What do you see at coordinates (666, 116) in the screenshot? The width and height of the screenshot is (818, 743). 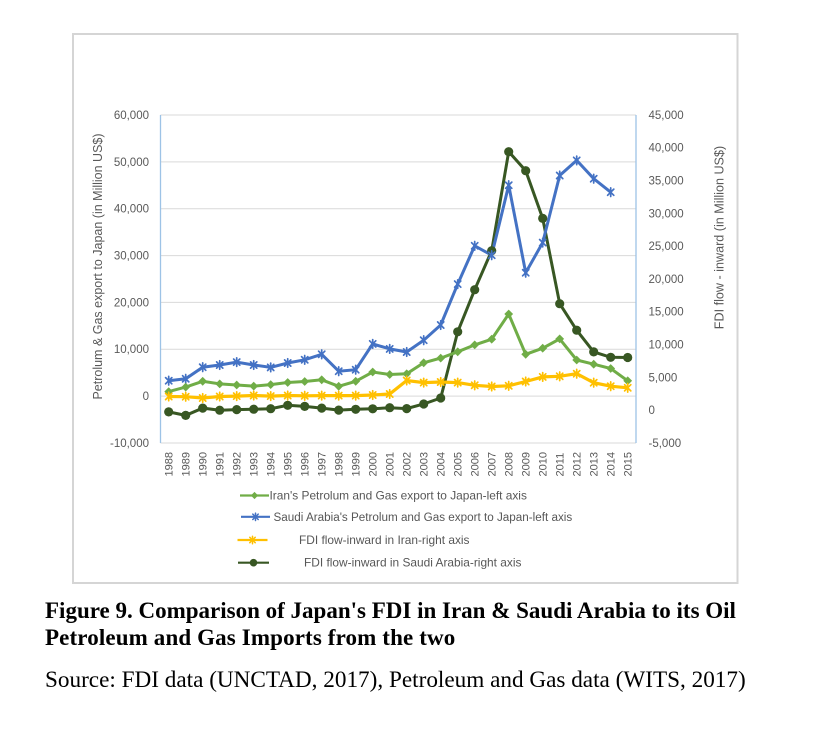 I see `svg-text: 45,000` at bounding box center [666, 116].